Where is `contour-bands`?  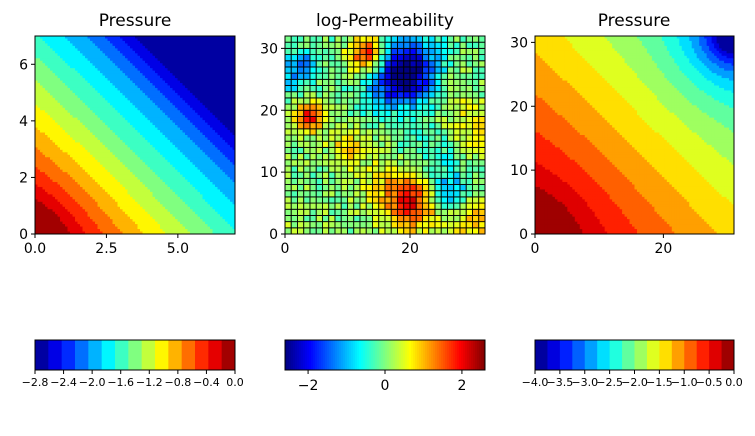
contour-bands is located at coordinates (135, 135).